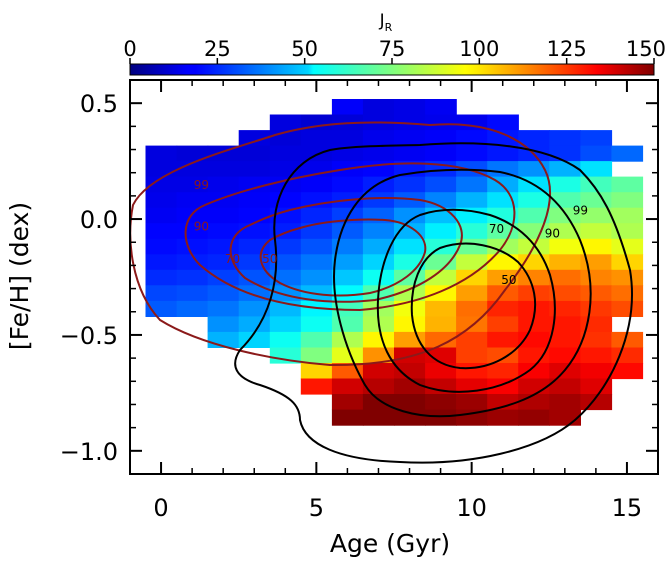 This screenshot has width=668, height=566. Describe the element at coordinates (392, 69) in the screenshot. I see `colorbar-gradient` at that location.